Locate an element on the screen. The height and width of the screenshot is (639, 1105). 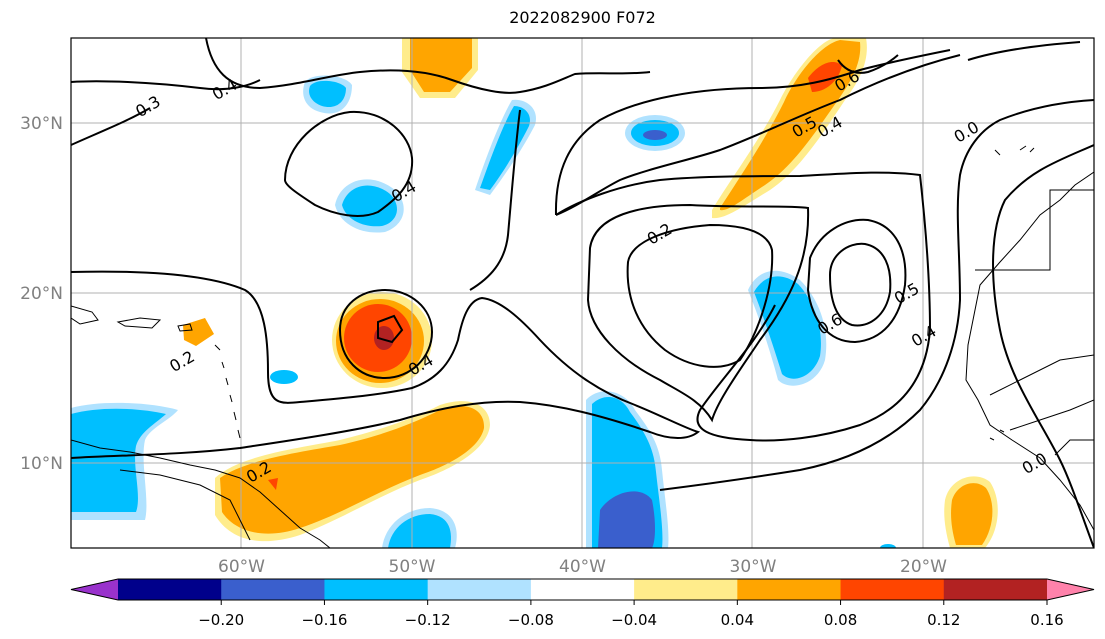
colorbar-tick-label: −0.04 is located at coordinates (634, 620).